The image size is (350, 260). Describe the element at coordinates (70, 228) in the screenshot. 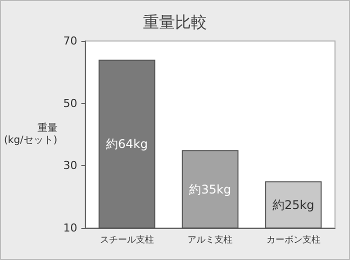

I see `y-tick-label: 10` at that location.